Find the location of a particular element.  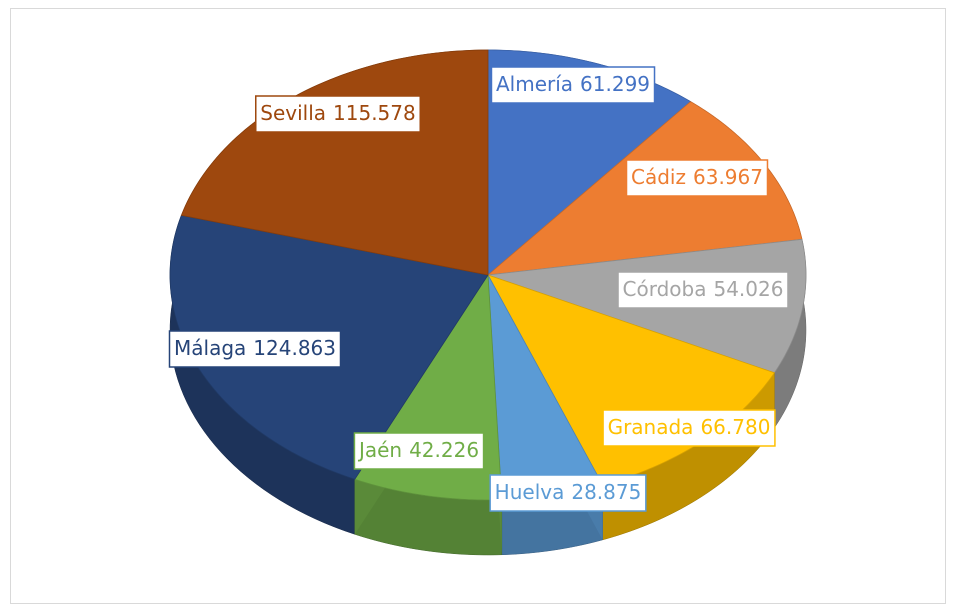

data-label-text: Granada 66.780 is located at coordinates (689, 427).